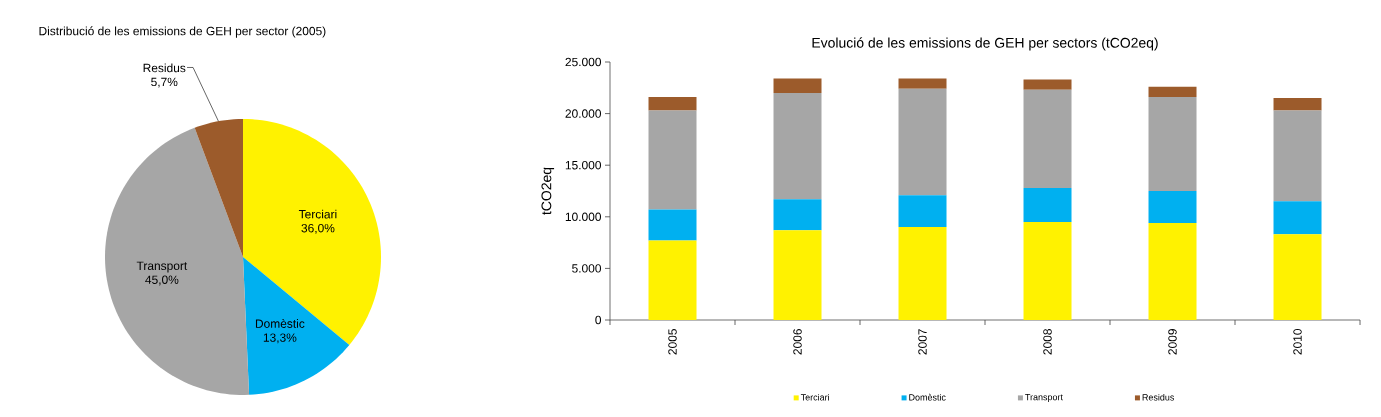 This screenshot has width=1381, height=417. I want to click on x-tick-label: 2008, so click(1047, 342).